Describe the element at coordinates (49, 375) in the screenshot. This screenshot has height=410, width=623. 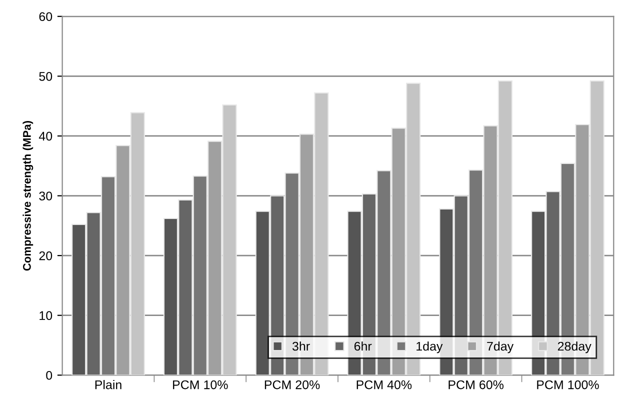
I see `y-tick-label: 0` at that location.